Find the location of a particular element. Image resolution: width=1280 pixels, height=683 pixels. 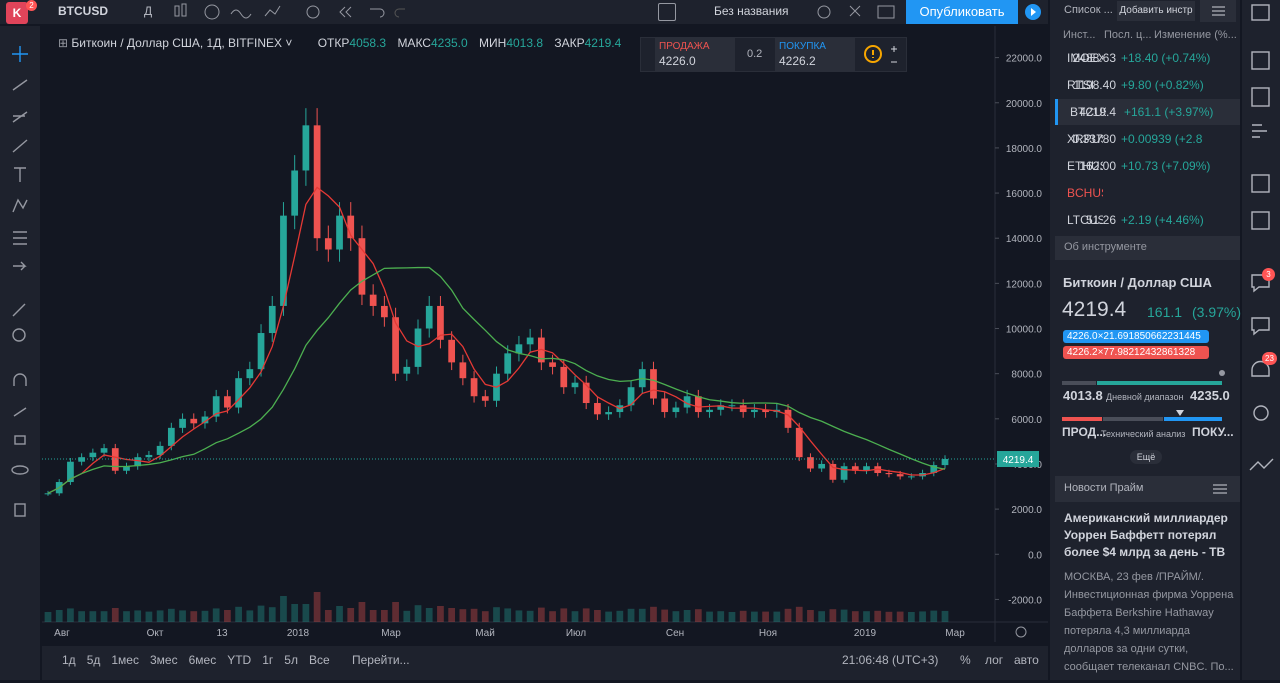

watchlist-row: ETHUSD162.00 +10.73 (+7.09%) is located at coordinates (1147, 166).